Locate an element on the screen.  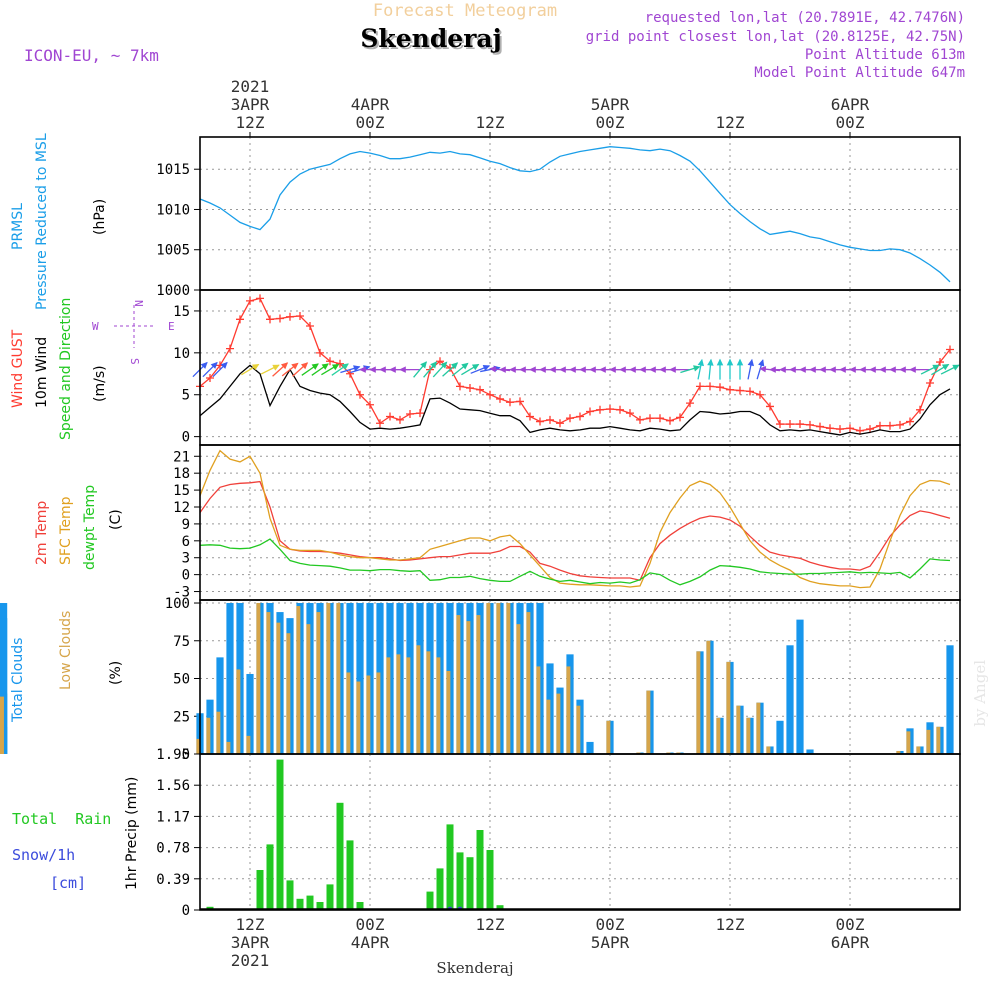
pressure-ytick-label: 1015 is located at coordinates (173, 170).